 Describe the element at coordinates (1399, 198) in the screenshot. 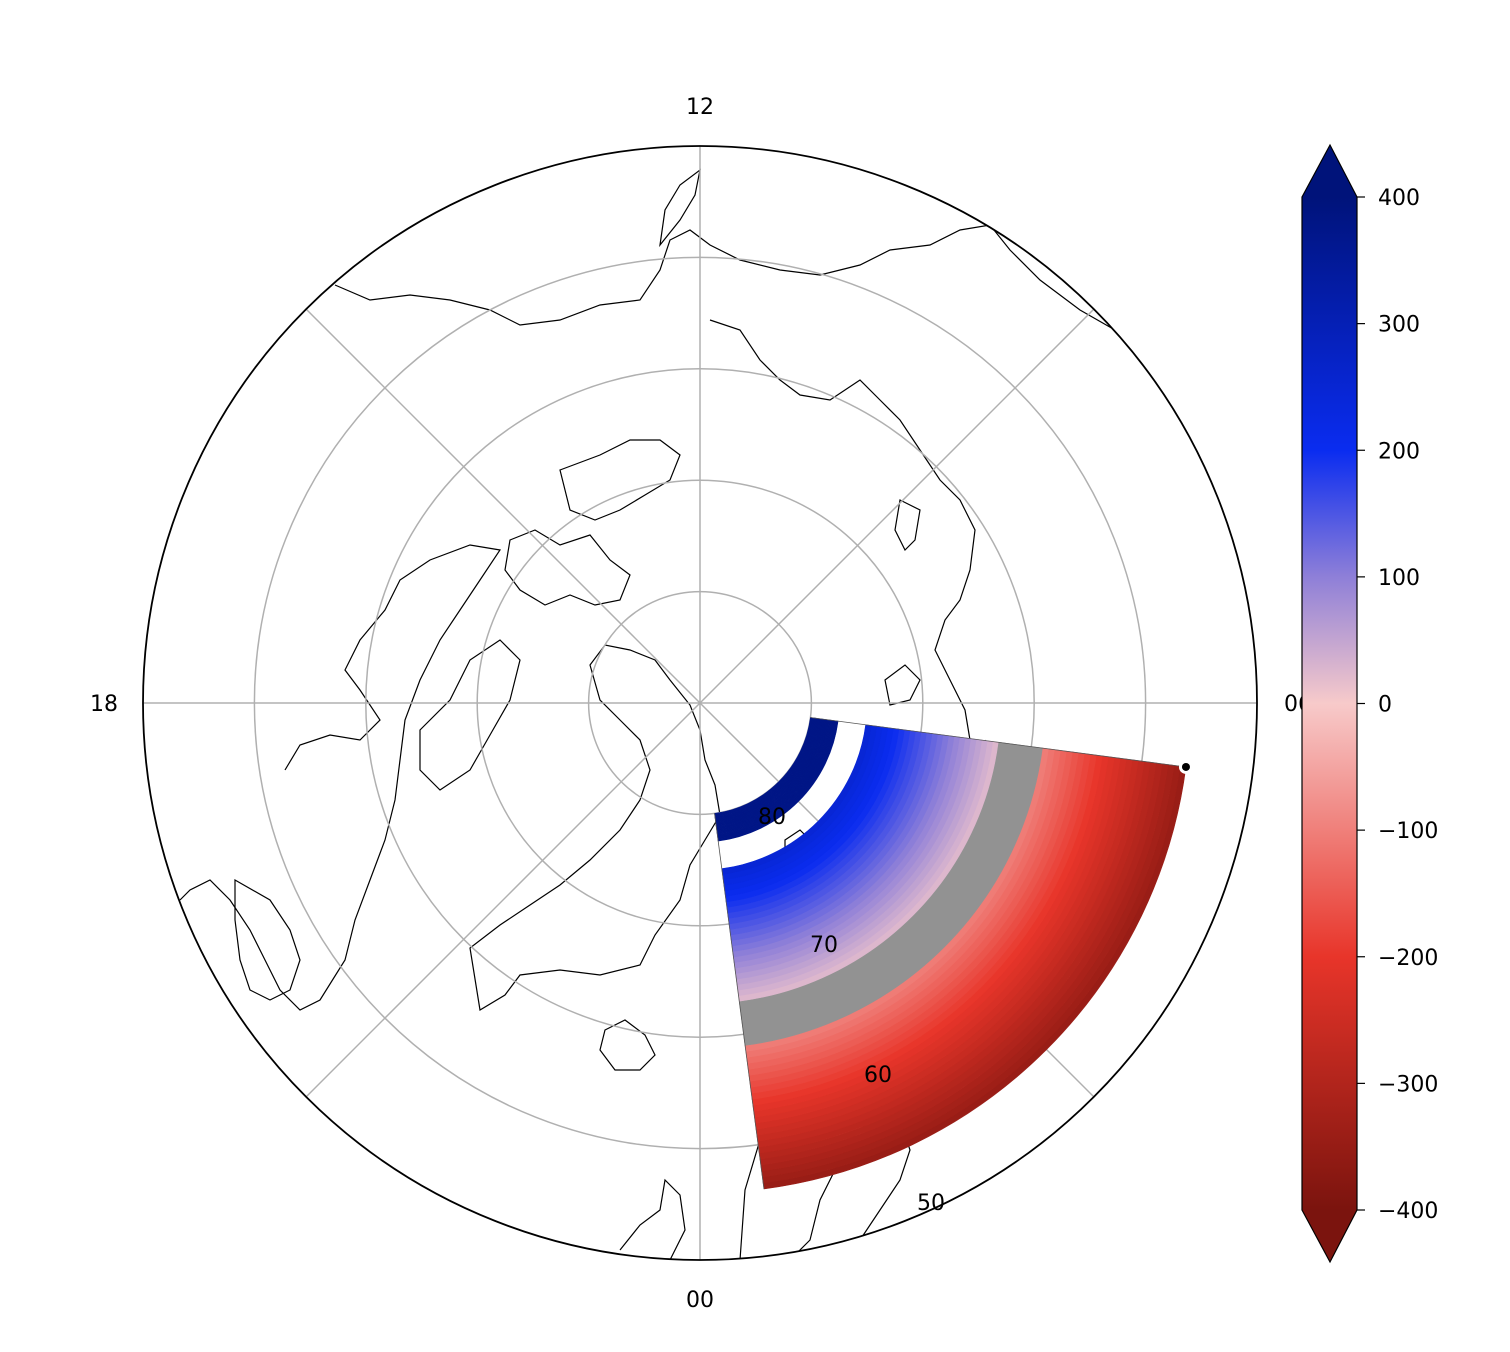

I see `colorbar-tick-label: 400` at that location.